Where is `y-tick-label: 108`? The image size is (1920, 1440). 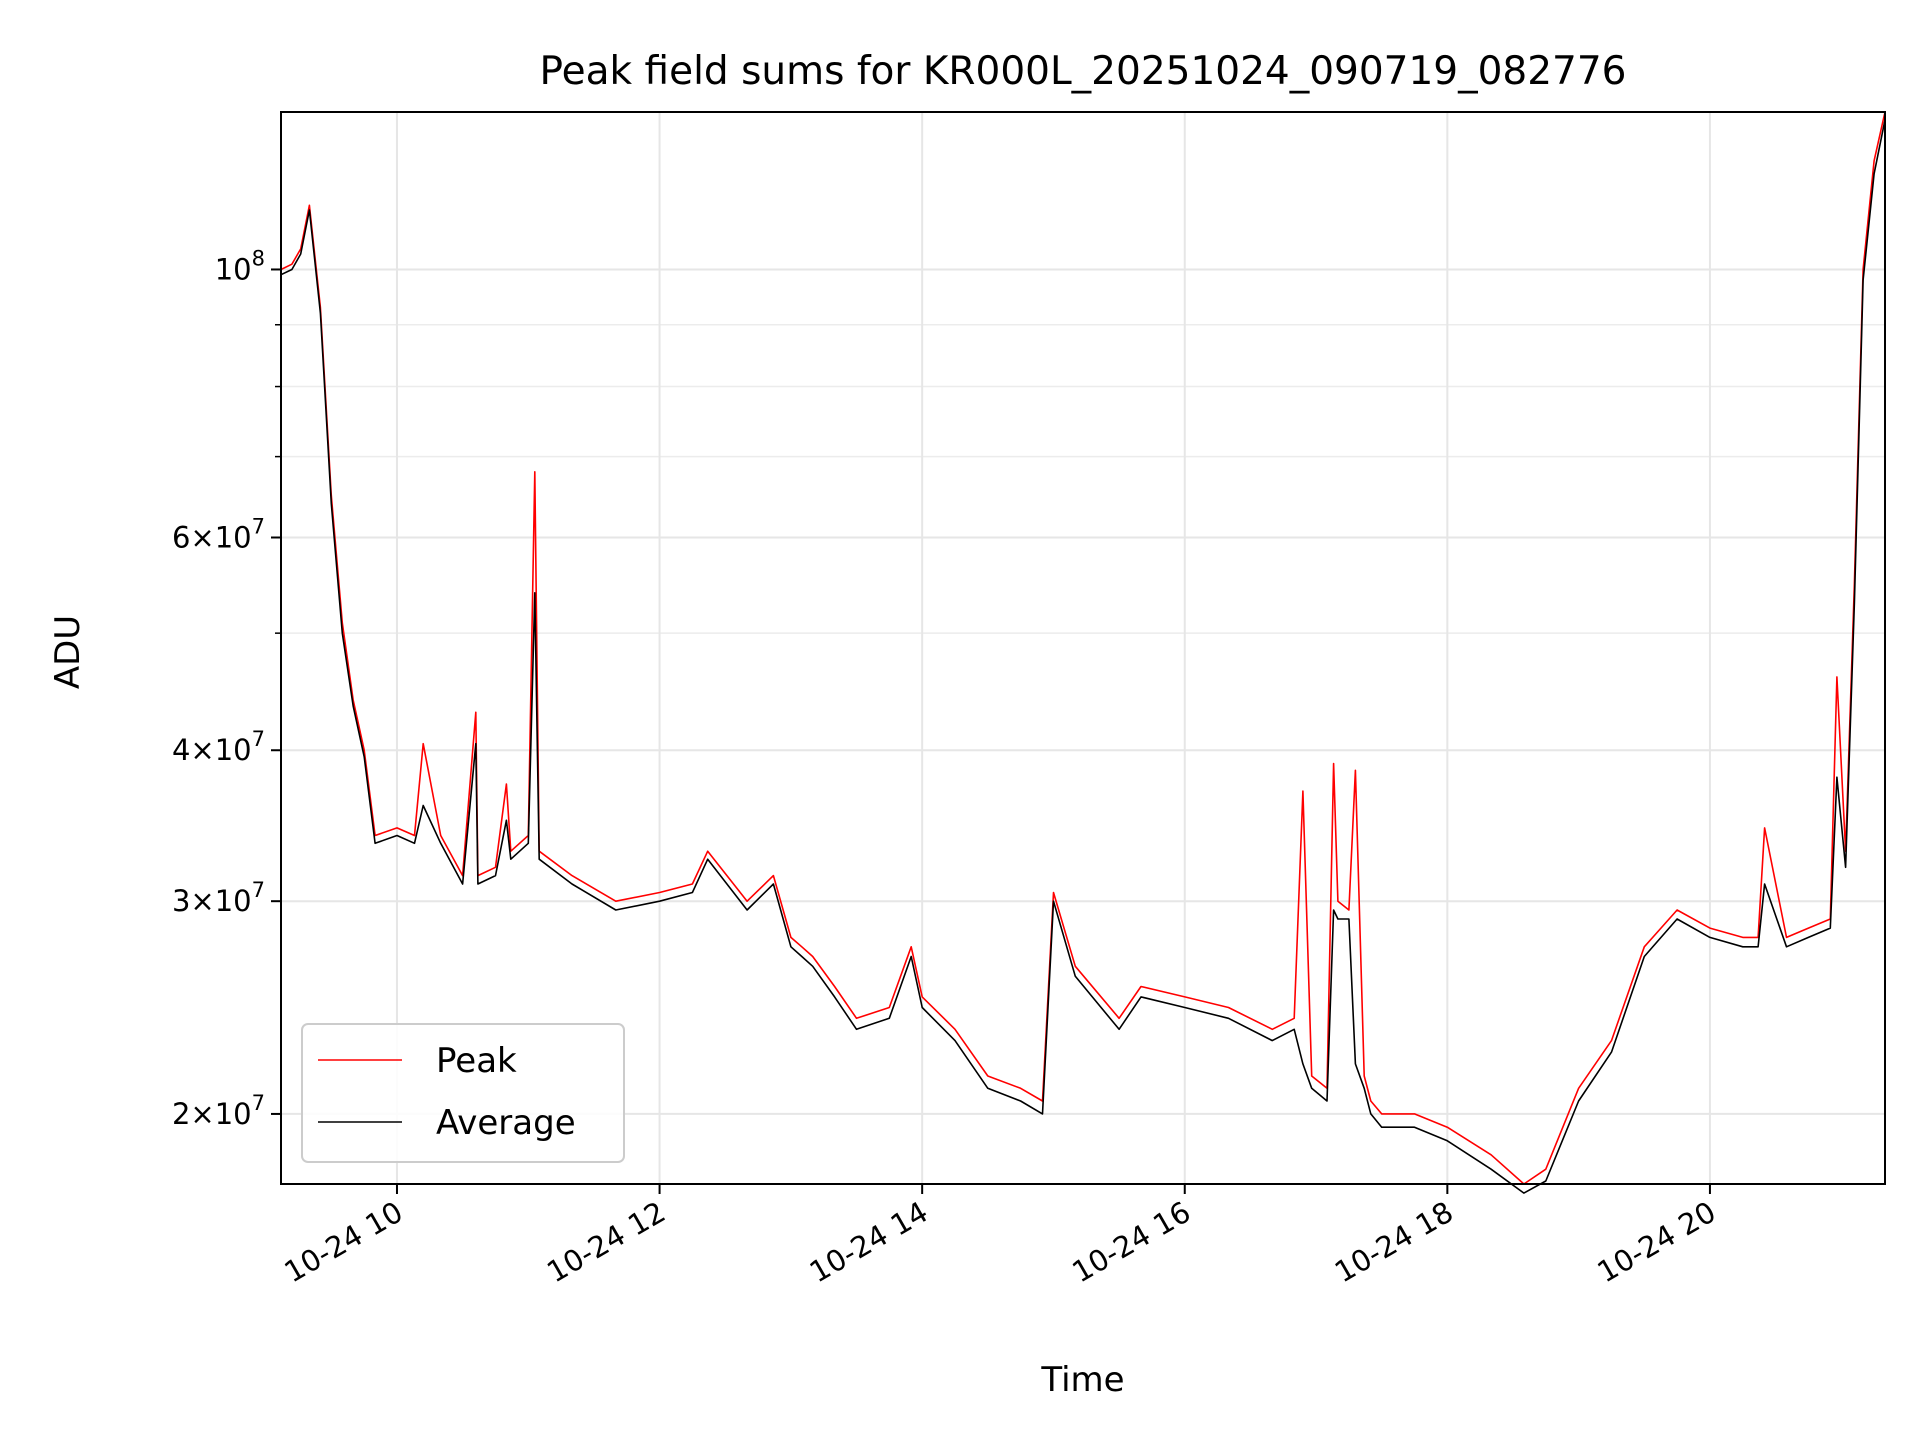 y-tick-label: 108 is located at coordinates (240, 266).